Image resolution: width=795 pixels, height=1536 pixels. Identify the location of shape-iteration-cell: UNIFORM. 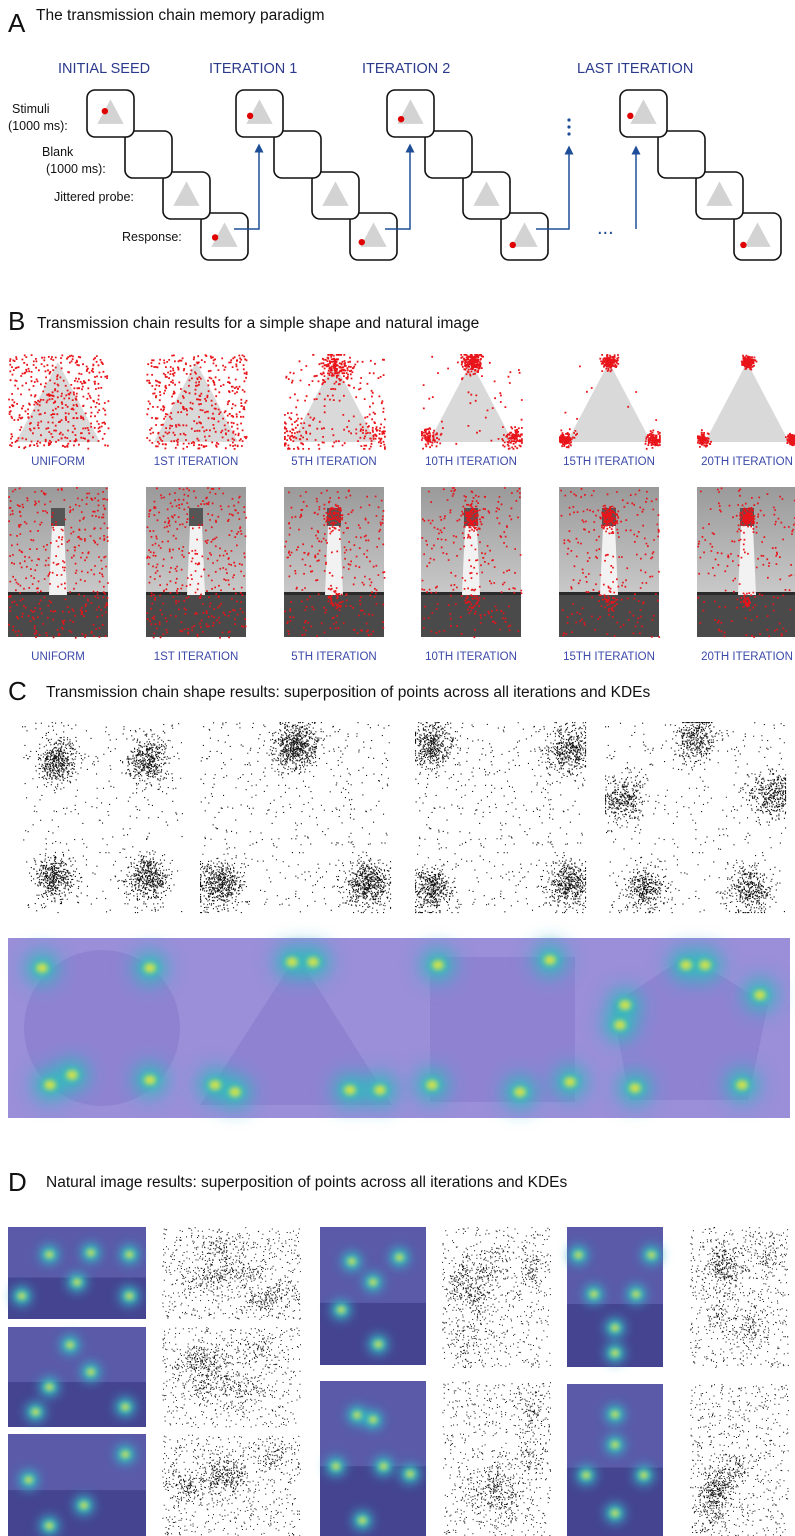
(59, 411).